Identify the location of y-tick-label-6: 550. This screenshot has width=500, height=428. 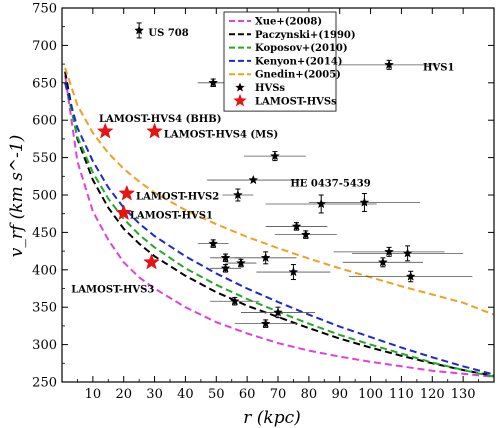
(44, 158).